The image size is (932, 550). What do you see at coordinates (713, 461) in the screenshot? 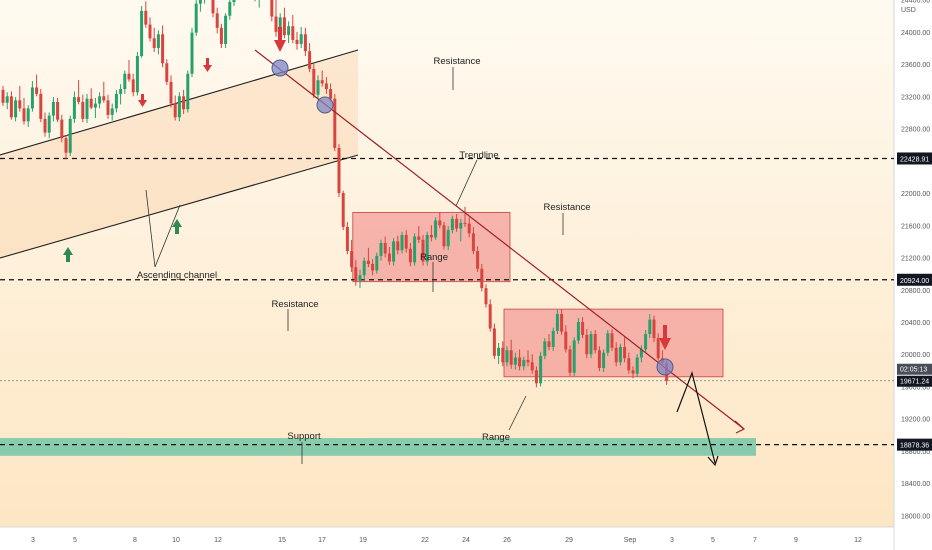
I see `projection-arrowhead` at bounding box center [713, 461].